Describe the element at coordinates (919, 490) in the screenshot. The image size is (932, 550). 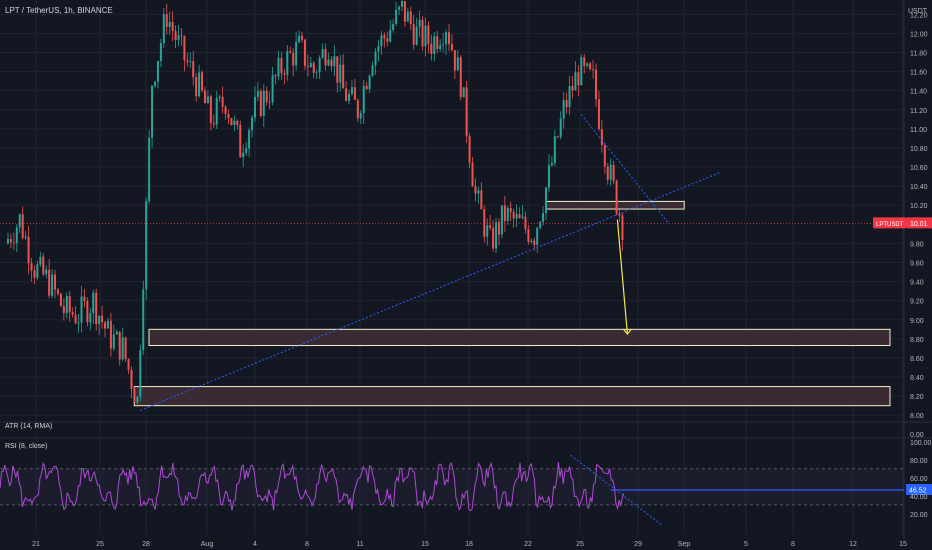
I see `rsi-value-badge` at that location.